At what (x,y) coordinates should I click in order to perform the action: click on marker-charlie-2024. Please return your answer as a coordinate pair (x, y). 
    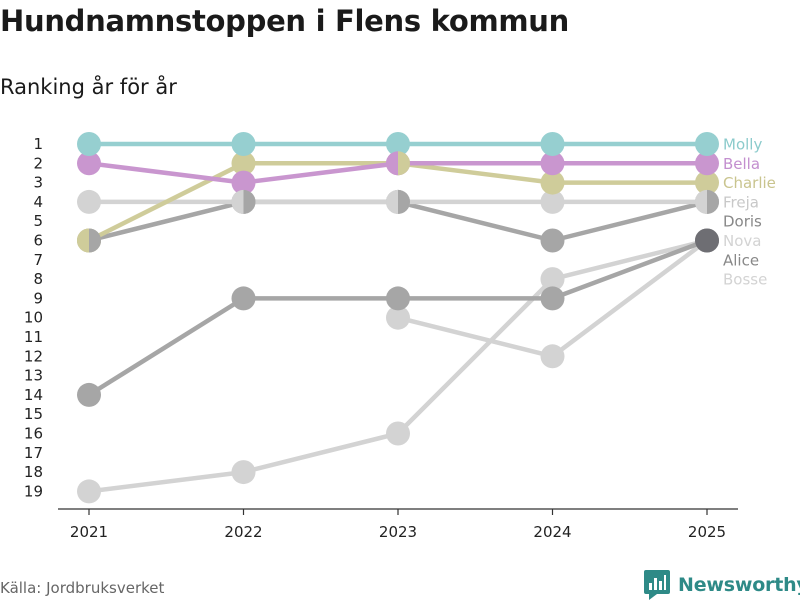
    Looking at the image, I should click on (552, 182).